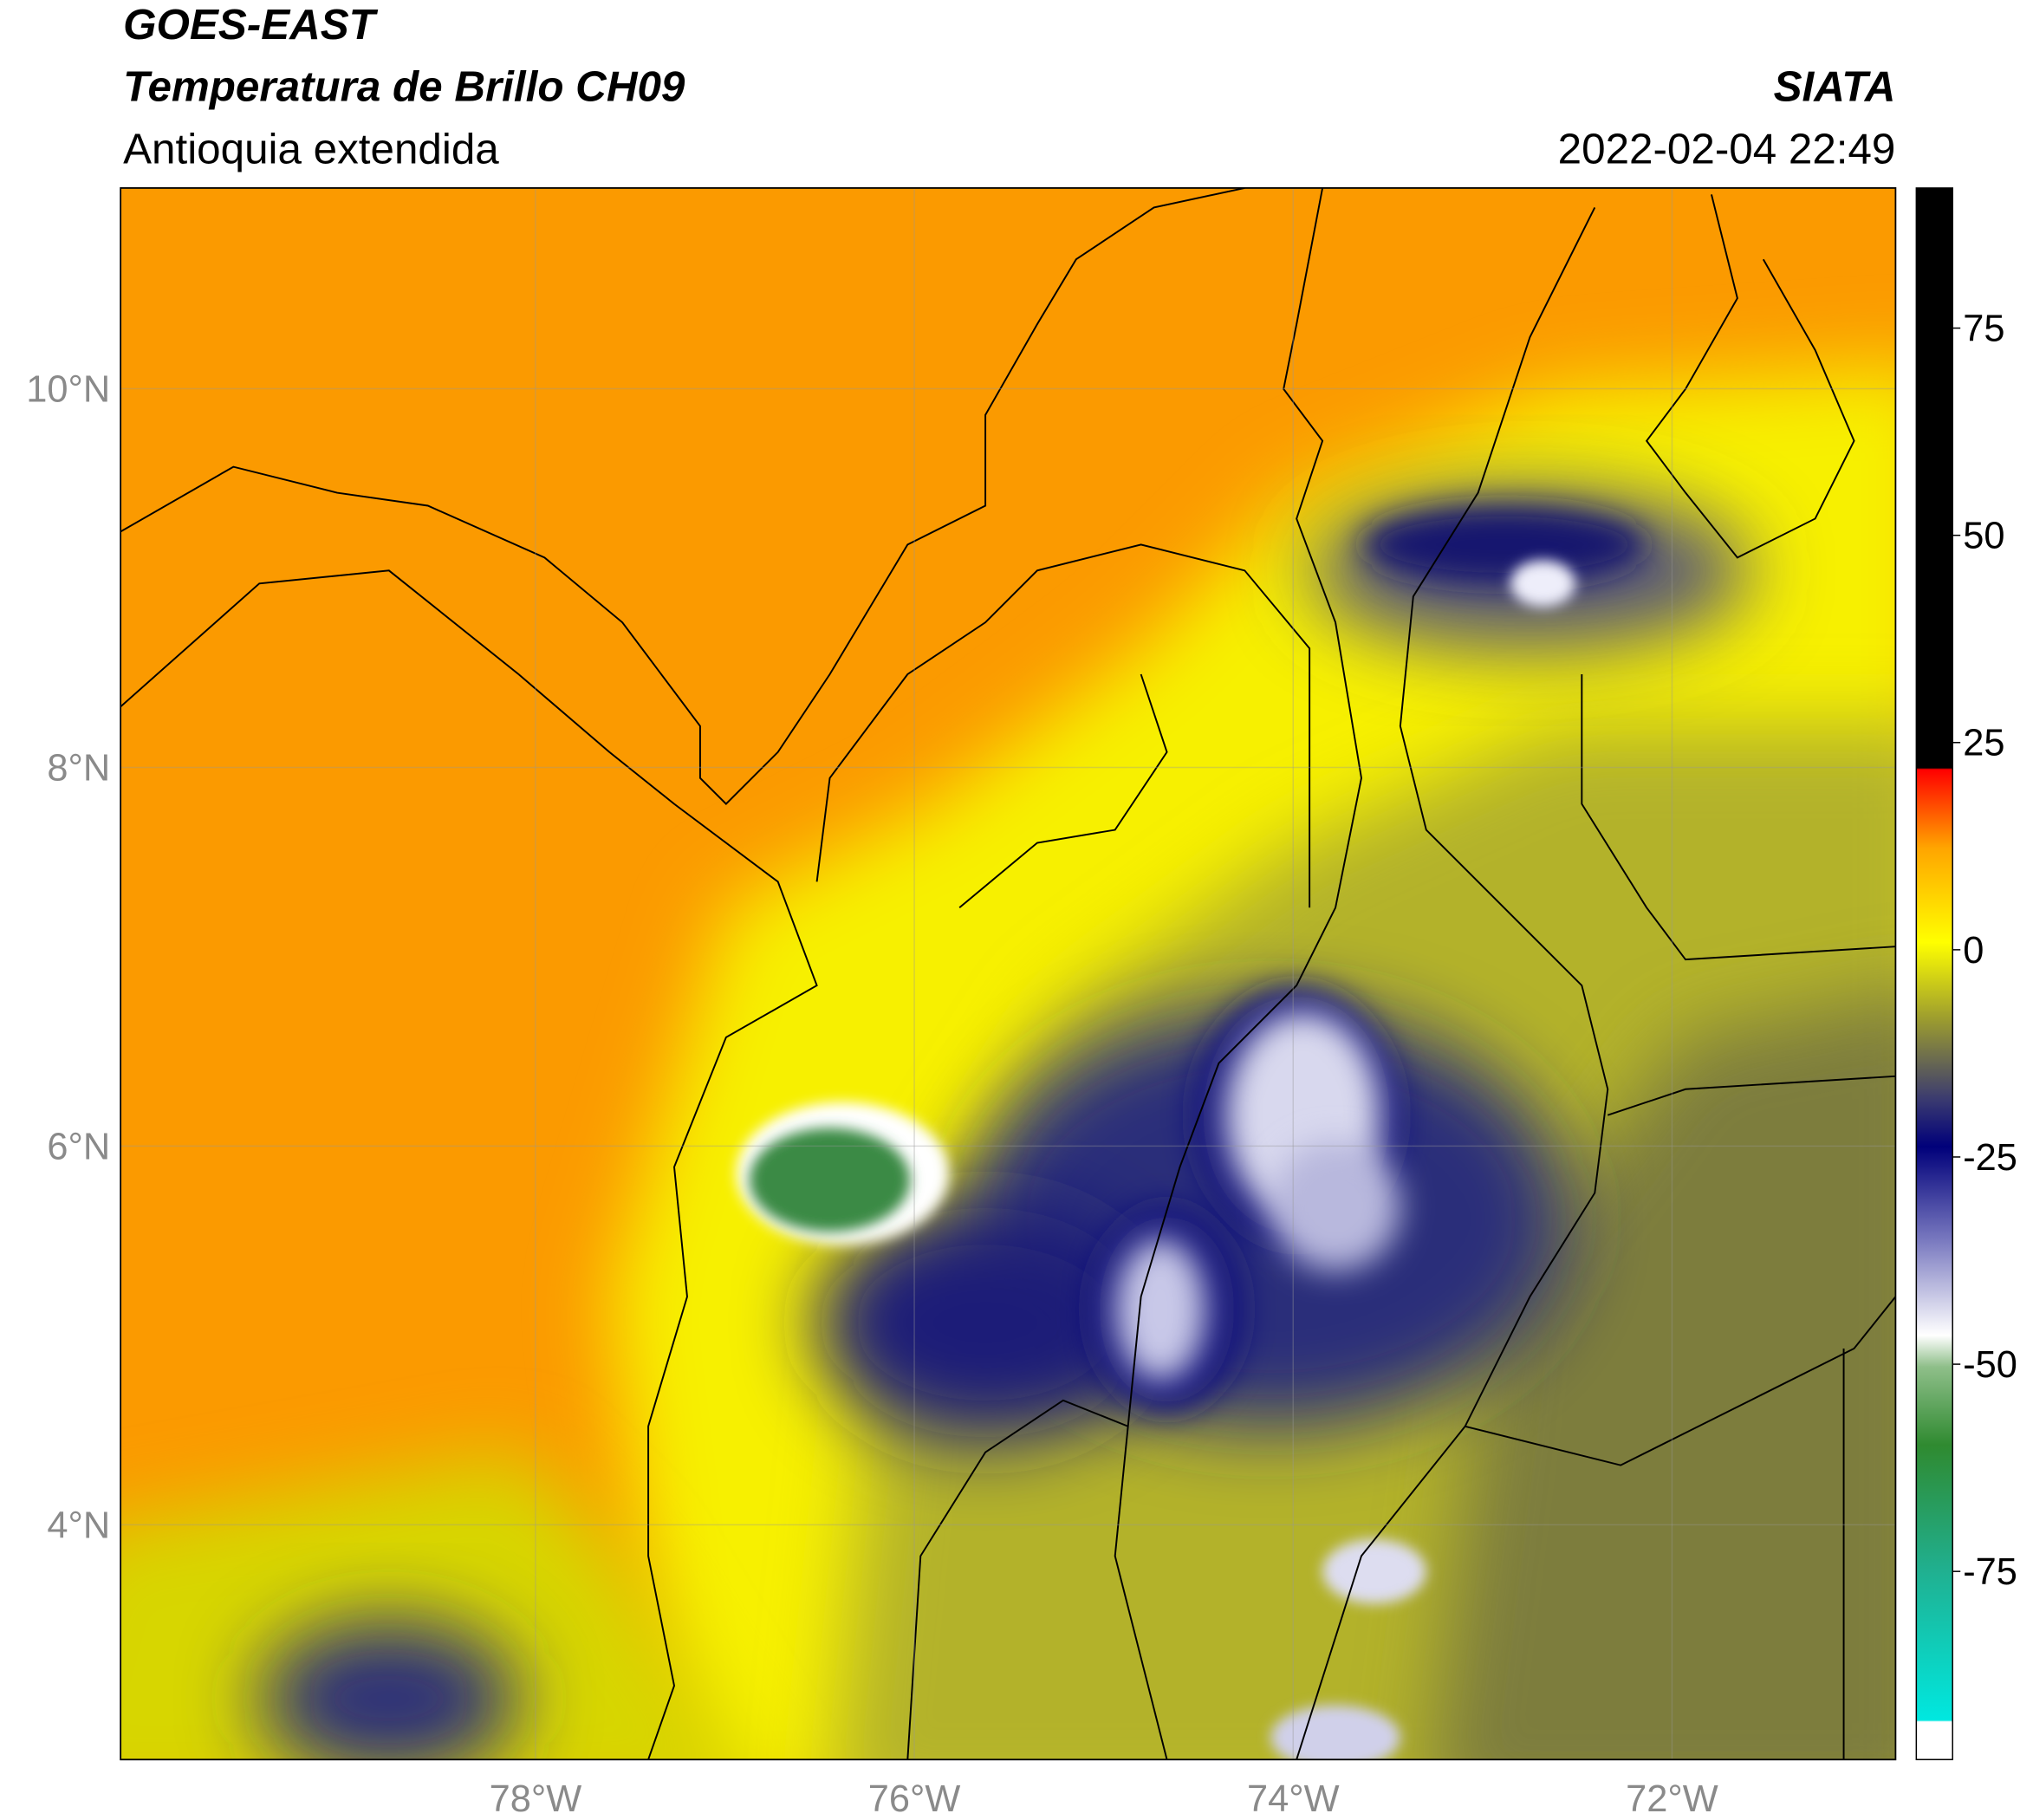 The height and width of the screenshot is (1820, 2033). What do you see at coordinates (1984, 329) in the screenshot?
I see `colorbar-tick-label: 75` at bounding box center [1984, 329].